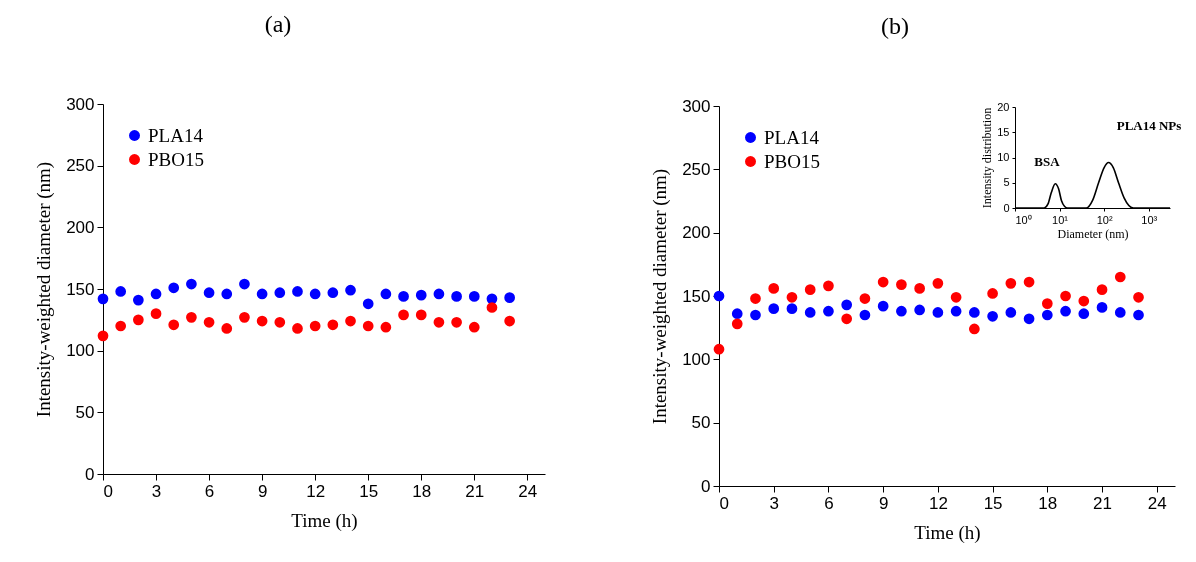 This screenshot has width=1196, height=562. What do you see at coordinates (278, 24) in the screenshot?
I see `chart-title: (a)` at bounding box center [278, 24].